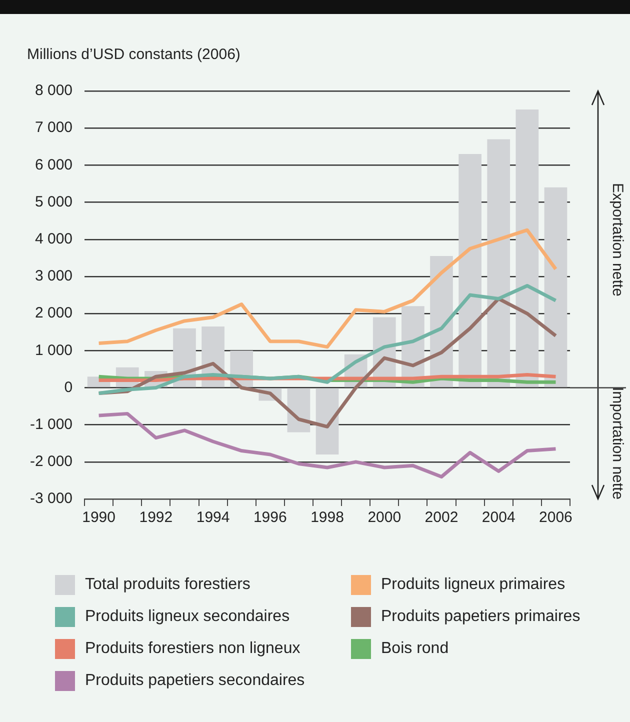  Describe the element at coordinates (53, 350) in the screenshot. I see `y-tick-label: 1 000` at that location.